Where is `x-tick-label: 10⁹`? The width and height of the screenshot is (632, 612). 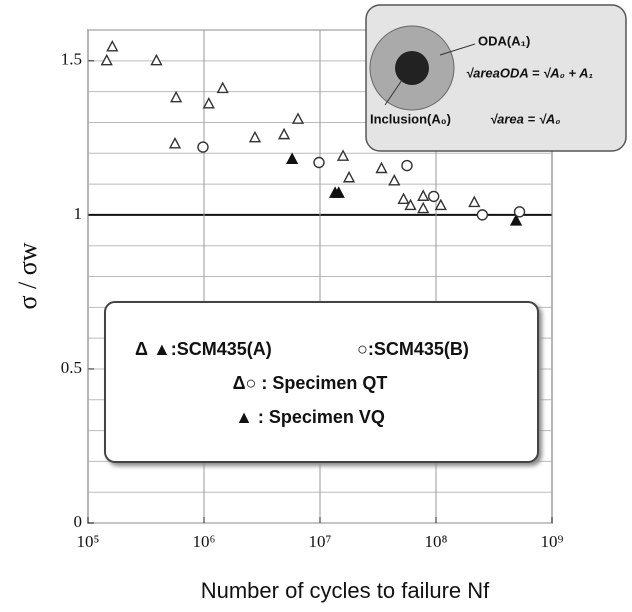 x-tick-label: 10⁹ is located at coordinates (552, 541).